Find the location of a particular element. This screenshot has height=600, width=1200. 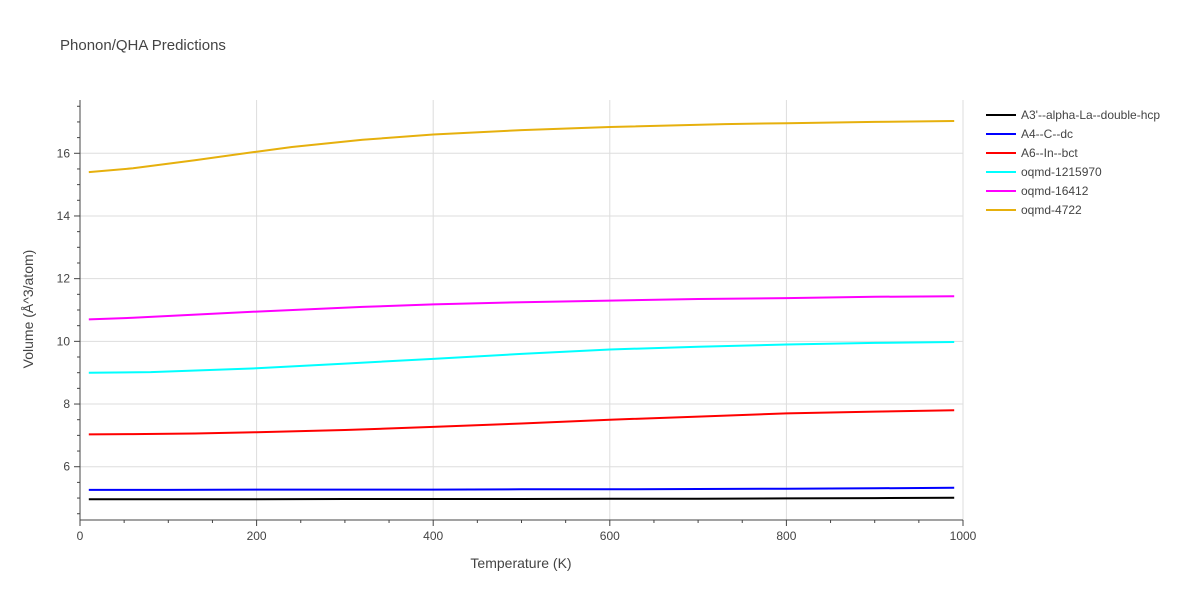

legend-label: A6--In--bct is located at coordinates (1049, 153).